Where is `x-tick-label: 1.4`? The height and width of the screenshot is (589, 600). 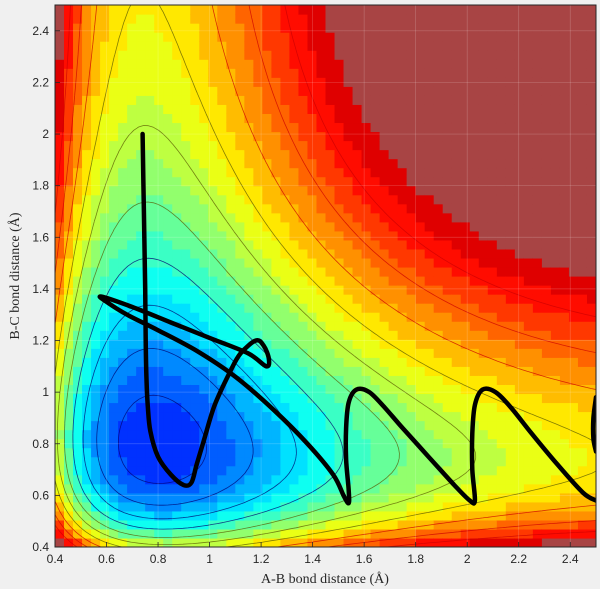
x-tick-label: 1.4 is located at coordinates (312, 559).